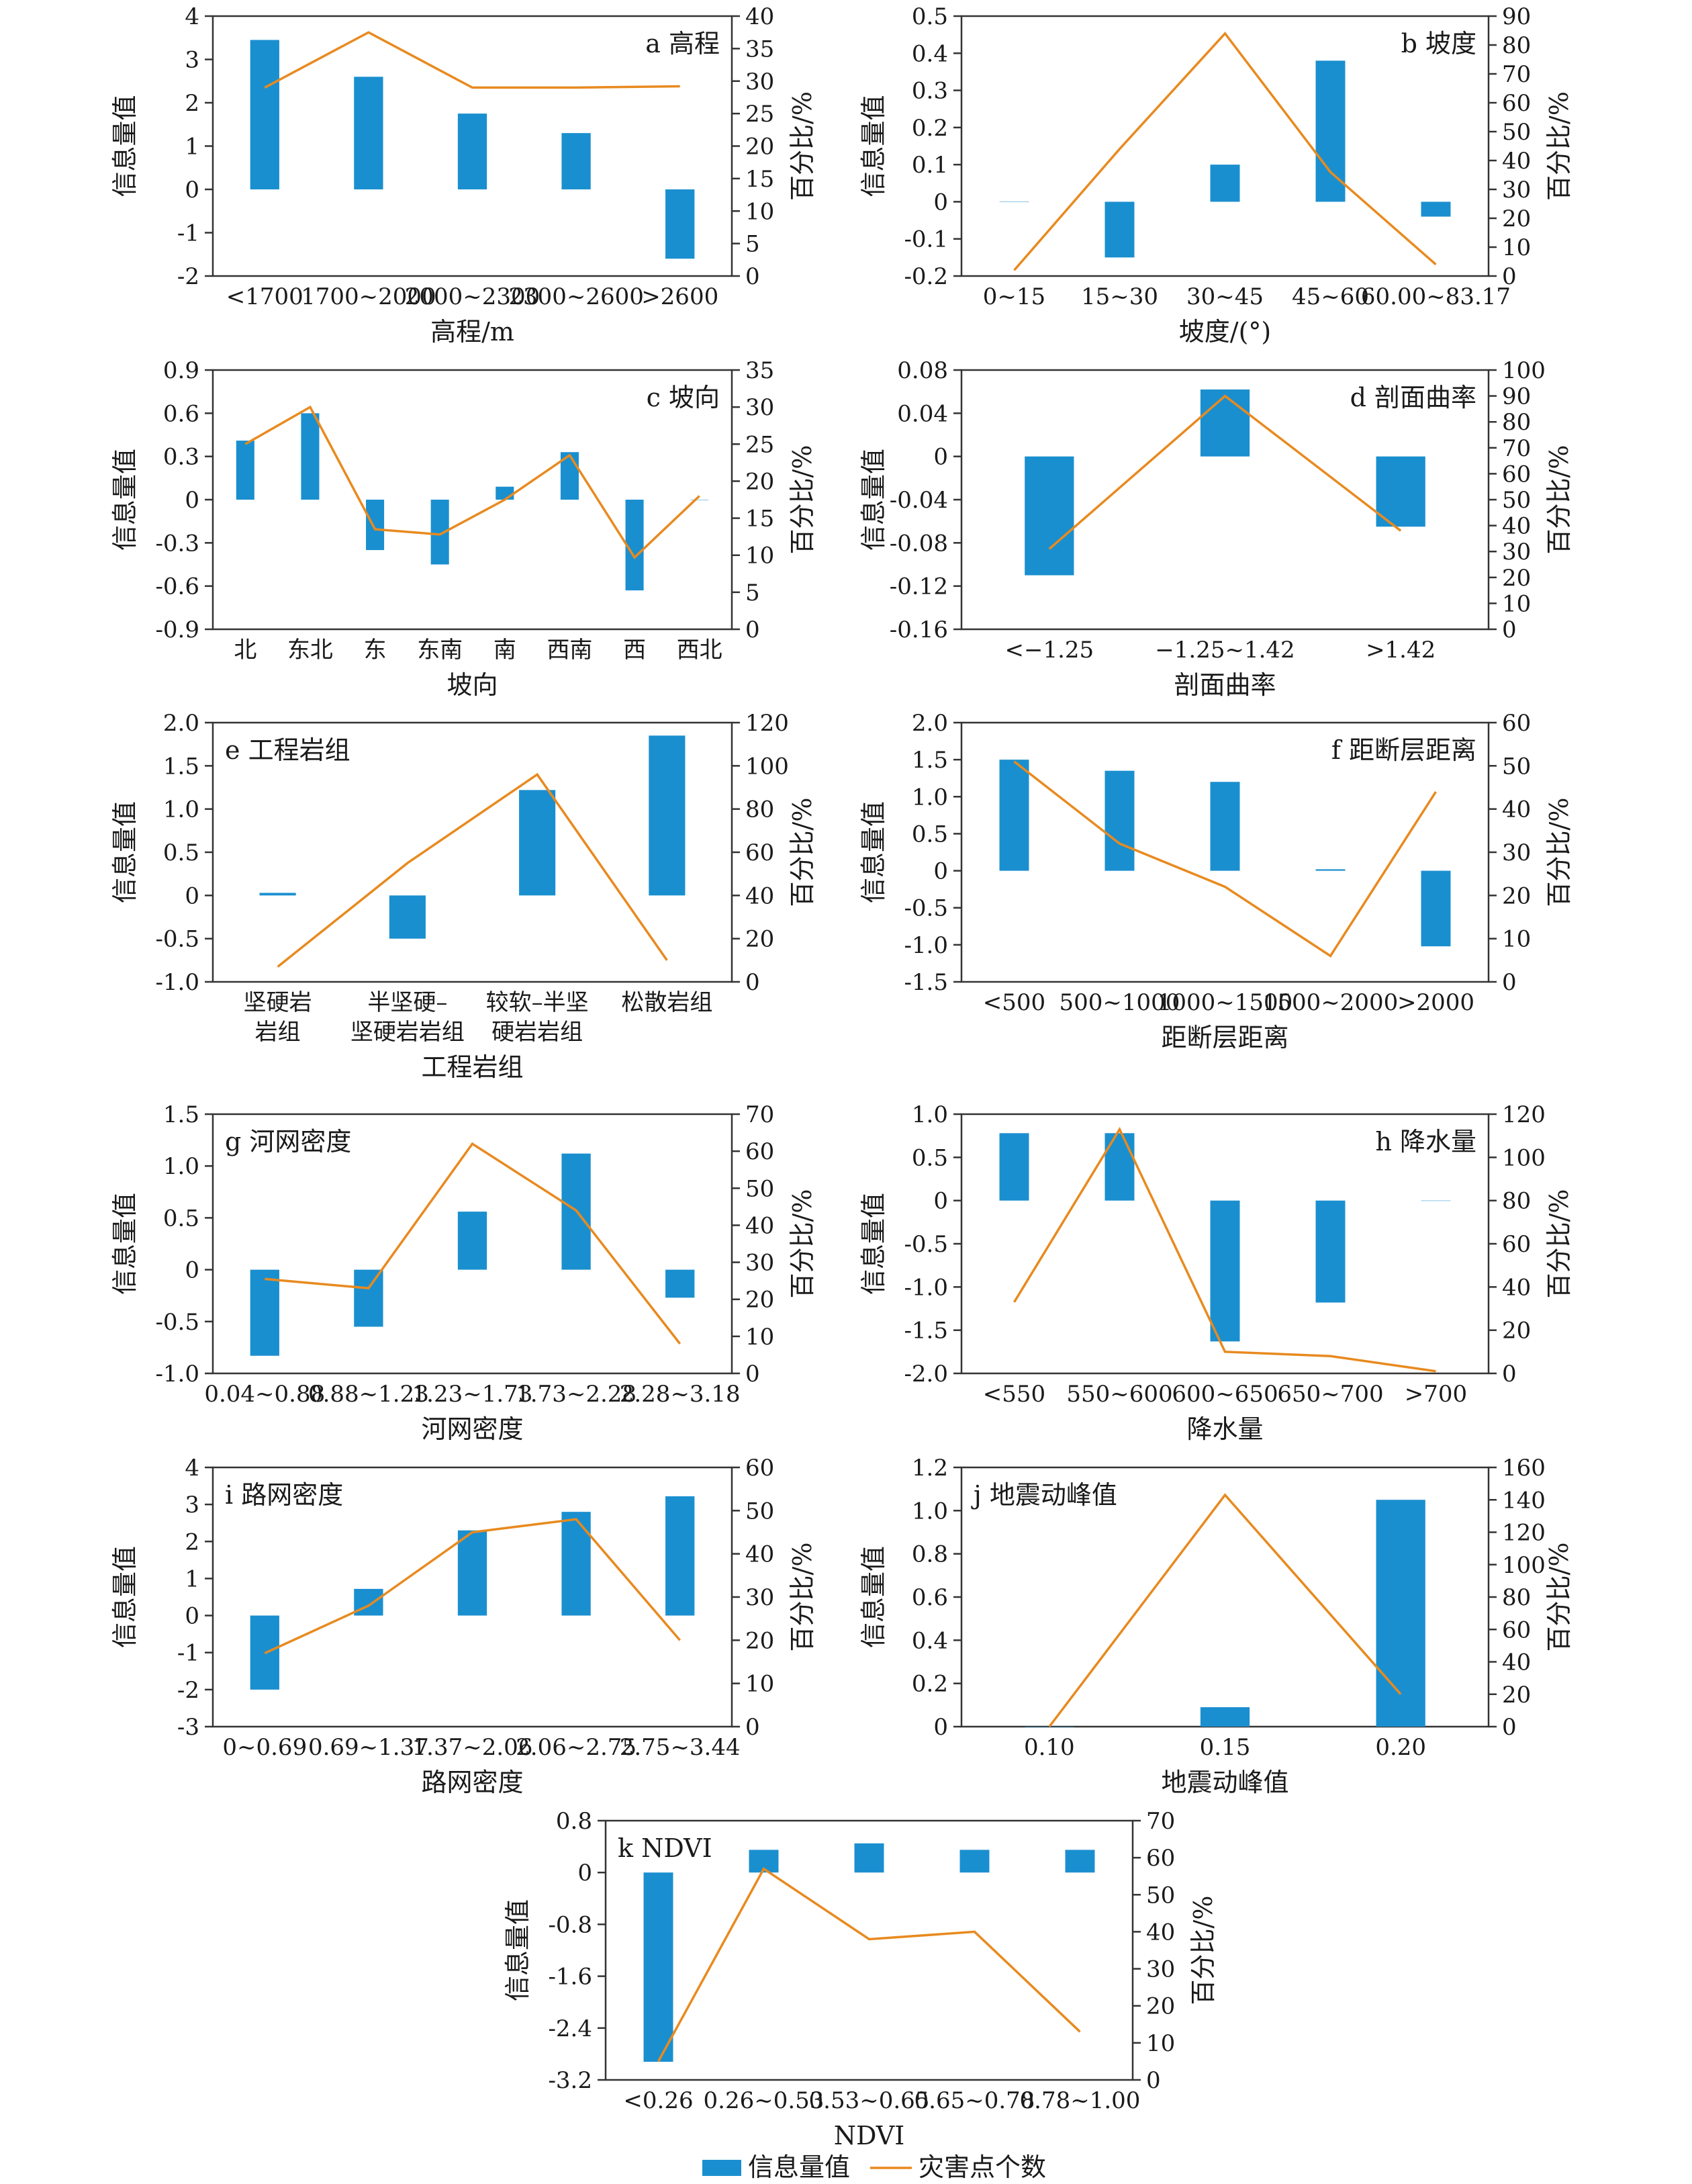 Image resolution: width=1692 pixels, height=2184 pixels. What do you see at coordinates (177, 630) in the screenshot?
I see `y-tick-label: -0.9` at bounding box center [177, 630].